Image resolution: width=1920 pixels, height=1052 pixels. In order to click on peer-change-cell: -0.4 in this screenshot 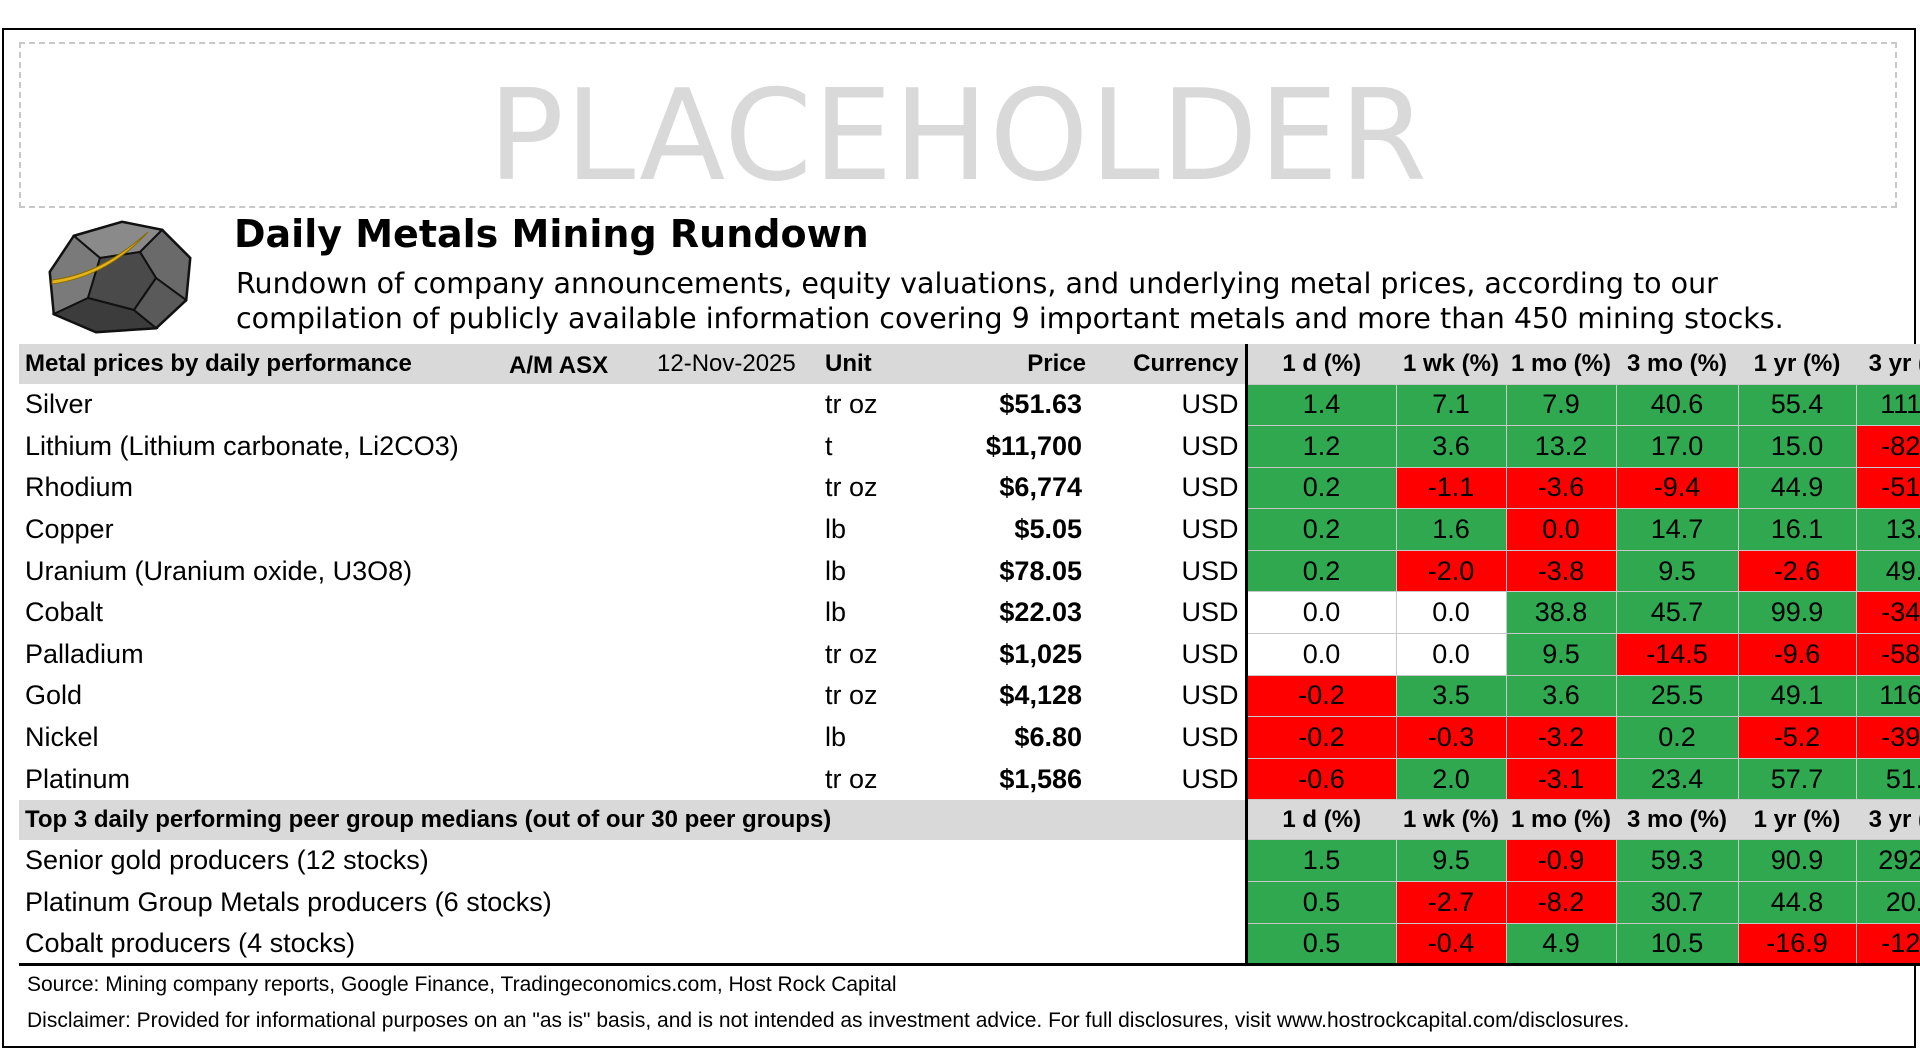, I will do `click(1451, 944)`.